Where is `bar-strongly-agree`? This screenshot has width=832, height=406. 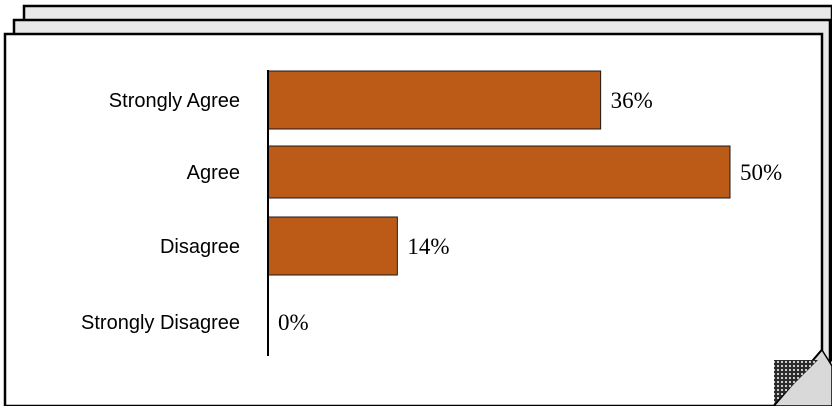 bar-strongly-agree is located at coordinates (434, 100).